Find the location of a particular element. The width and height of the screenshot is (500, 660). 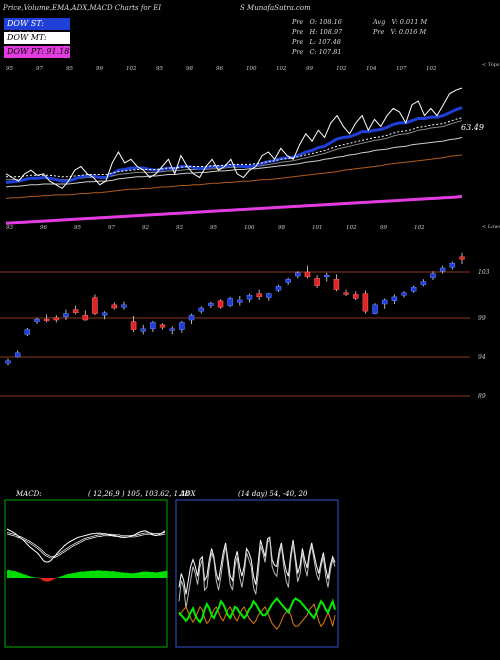

stat-open: Pre O: 108.16 is located at coordinates (317, 22).